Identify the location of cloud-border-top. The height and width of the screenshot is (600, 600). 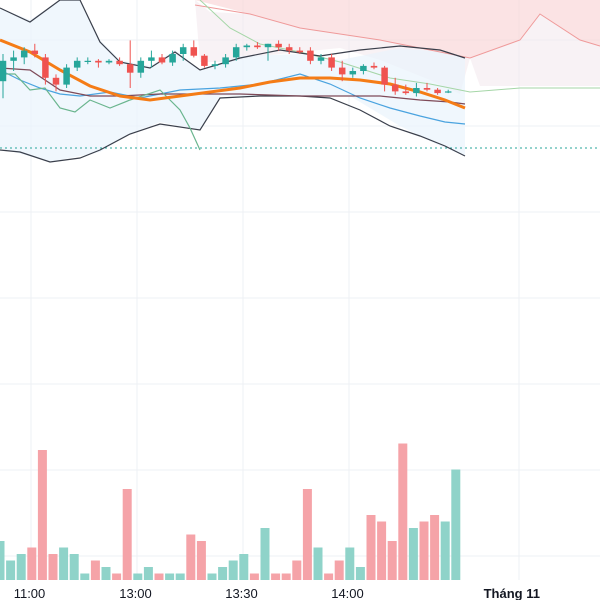
(397, 31).